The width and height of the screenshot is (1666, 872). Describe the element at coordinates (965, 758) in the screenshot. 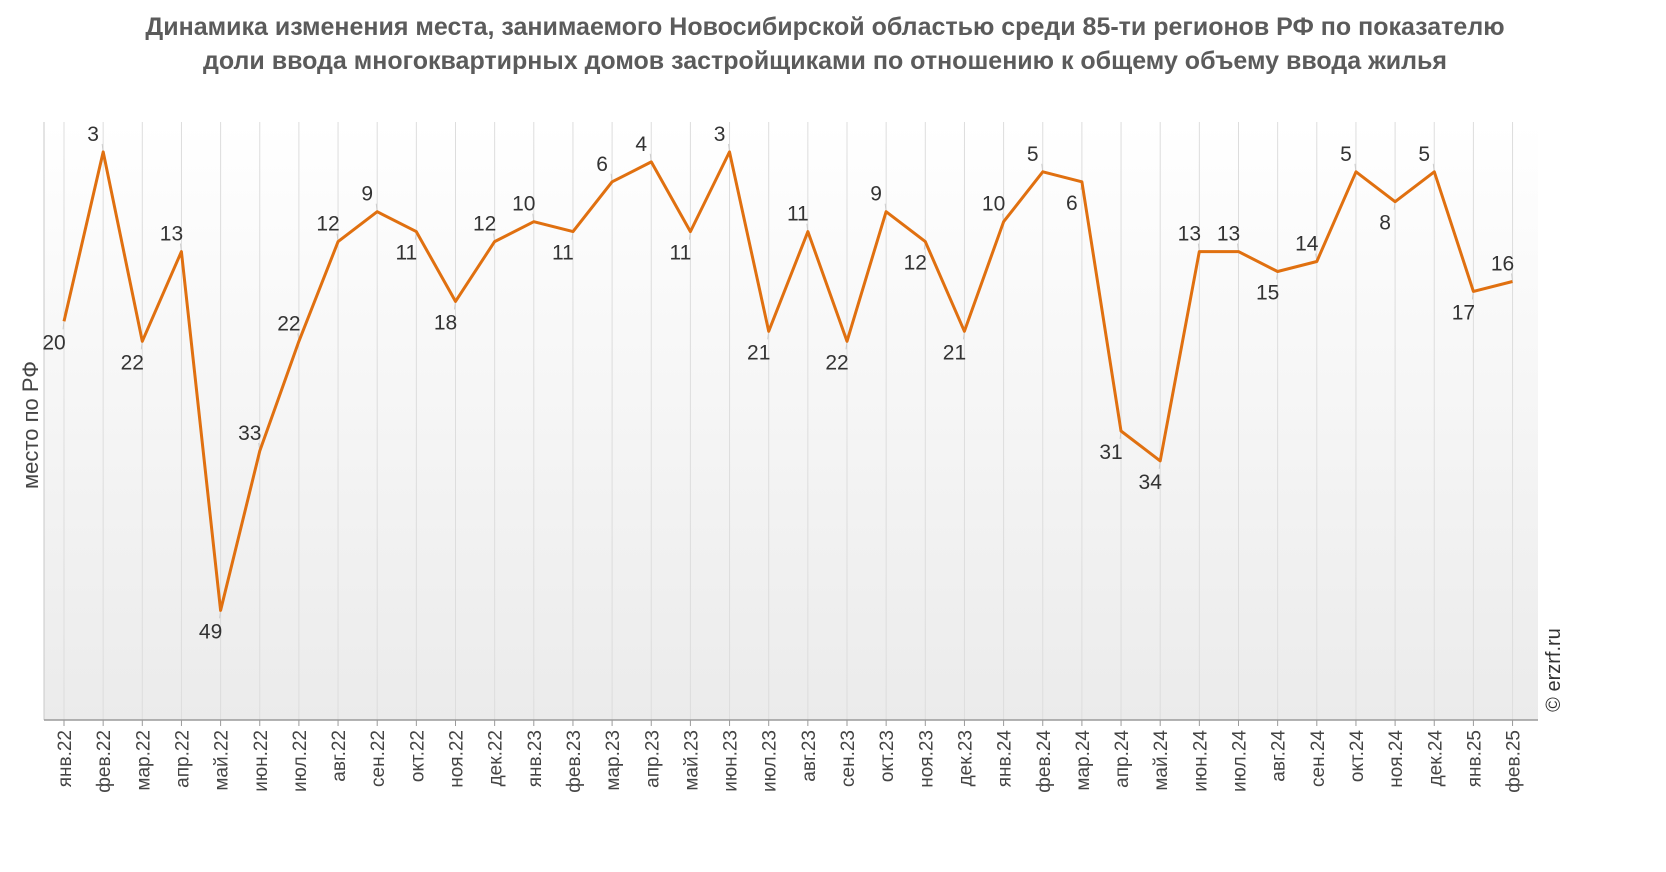

I see `x-tick-label: дек.23` at that location.